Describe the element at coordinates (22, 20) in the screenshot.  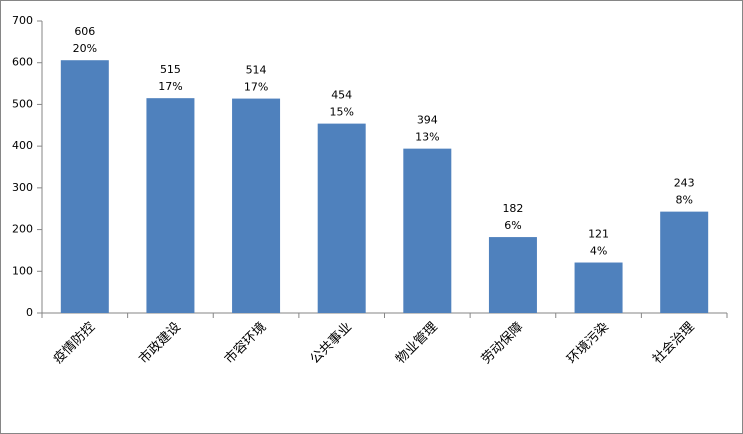
I see `y-tick-label: 700` at that location.